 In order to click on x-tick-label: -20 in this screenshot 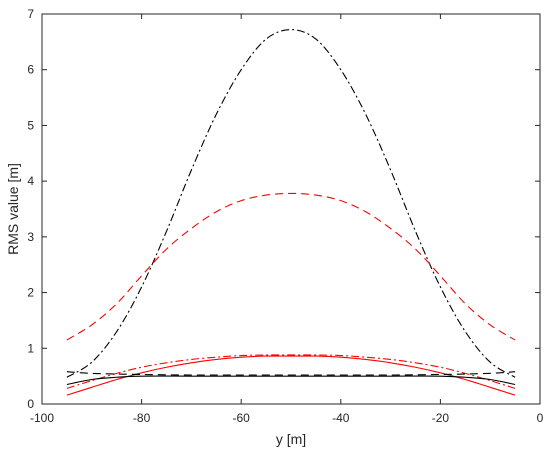, I will do `click(441, 418)`.